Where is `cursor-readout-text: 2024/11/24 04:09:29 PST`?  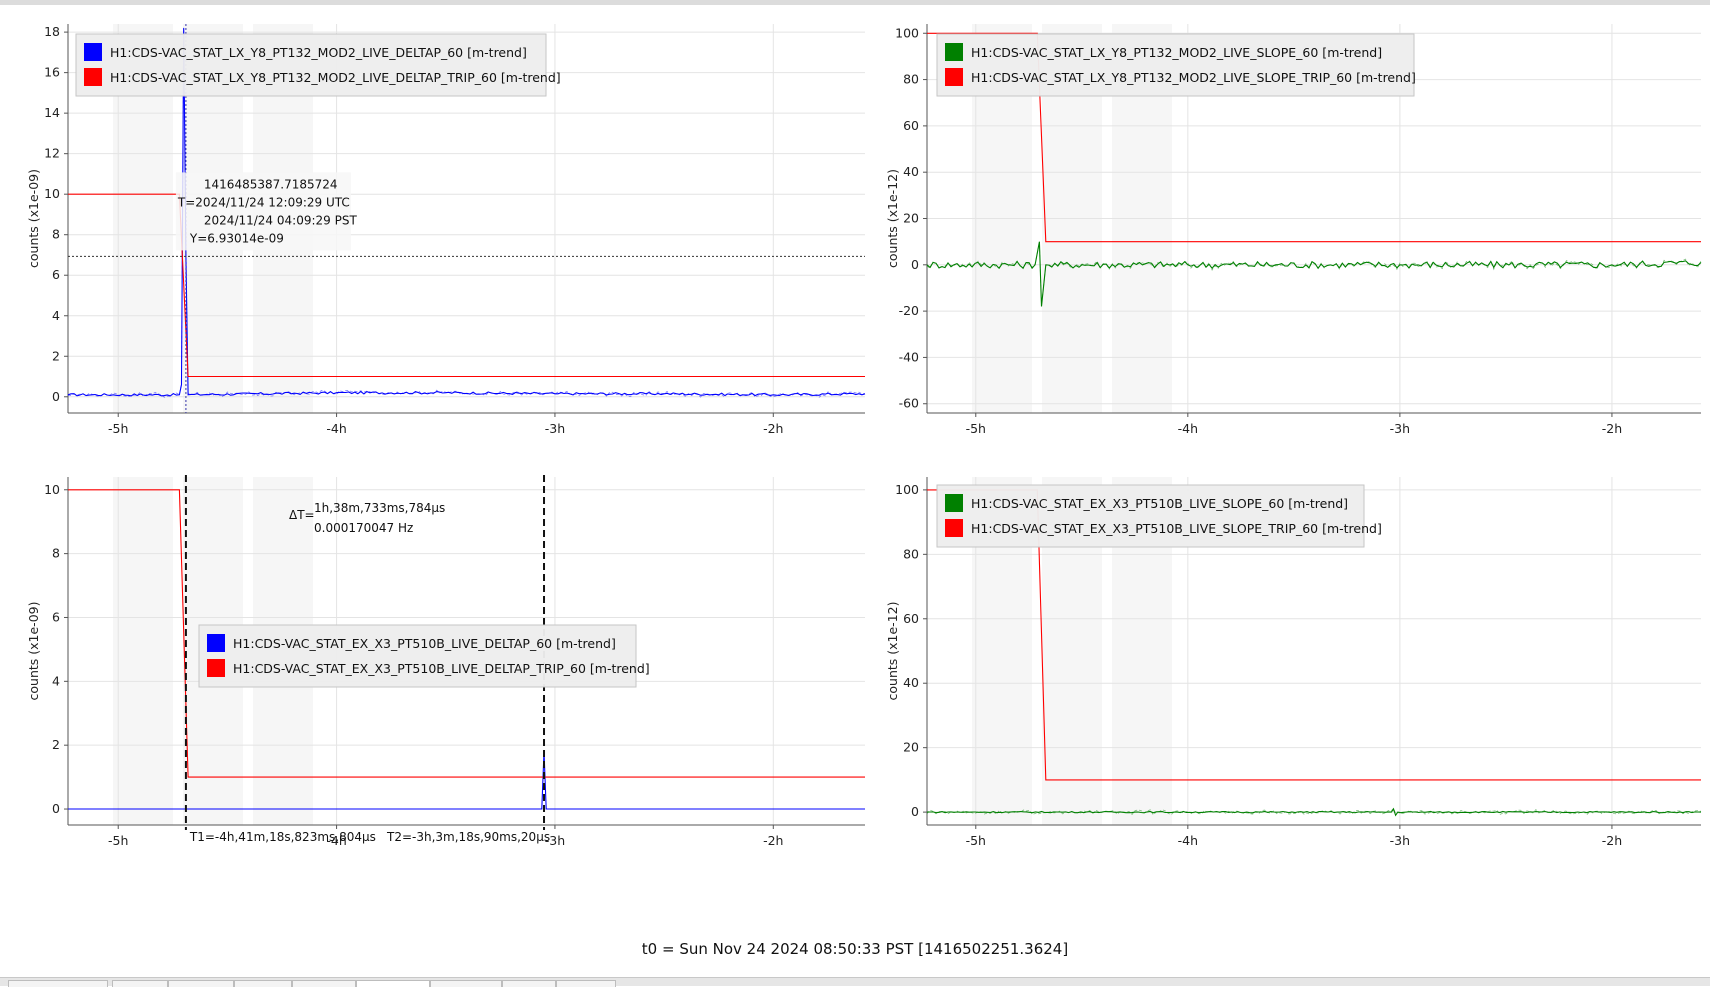 cursor-readout-text: 2024/11/24 04:09:29 PST is located at coordinates (281, 220).